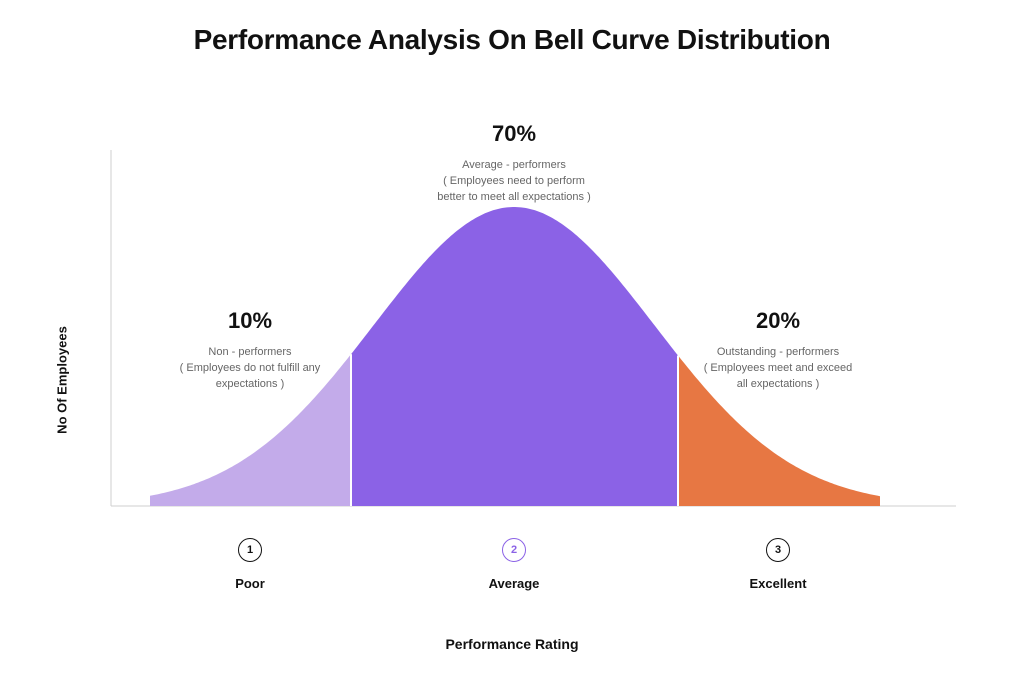 Image resolution: width=1024 pixels, height=677 pixels. What do you see at coordinates (778, 550) in the screenshot?
I see `rating-number-badge: 3` at bounding box center [778, 550].